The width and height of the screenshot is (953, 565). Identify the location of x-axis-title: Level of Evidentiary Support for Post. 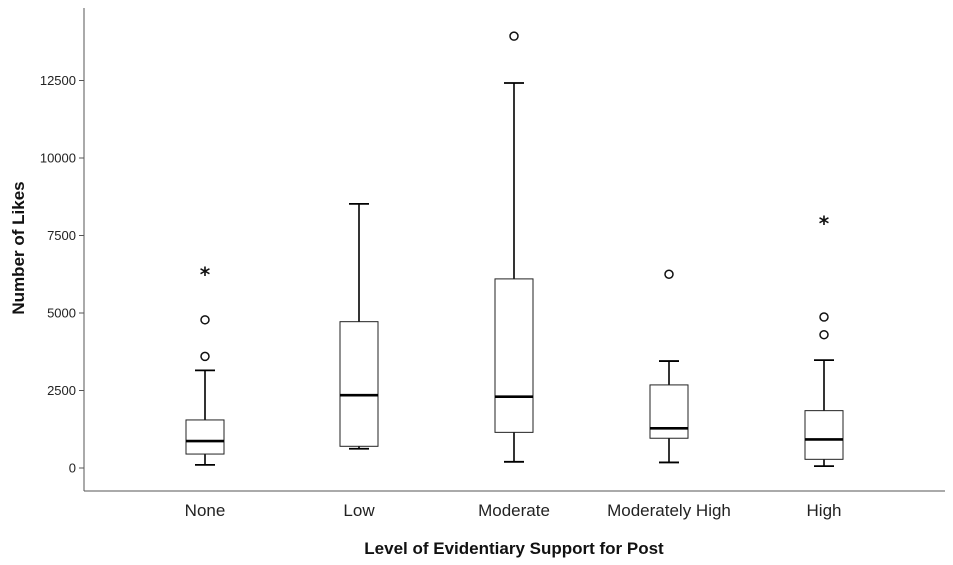
(514, 548).